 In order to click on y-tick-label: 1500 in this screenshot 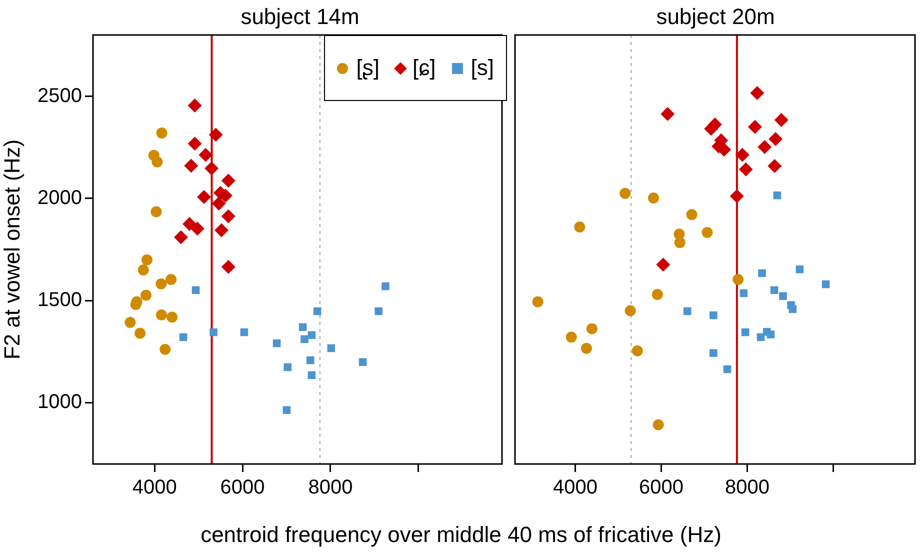, I will do `click(60, 300)`.